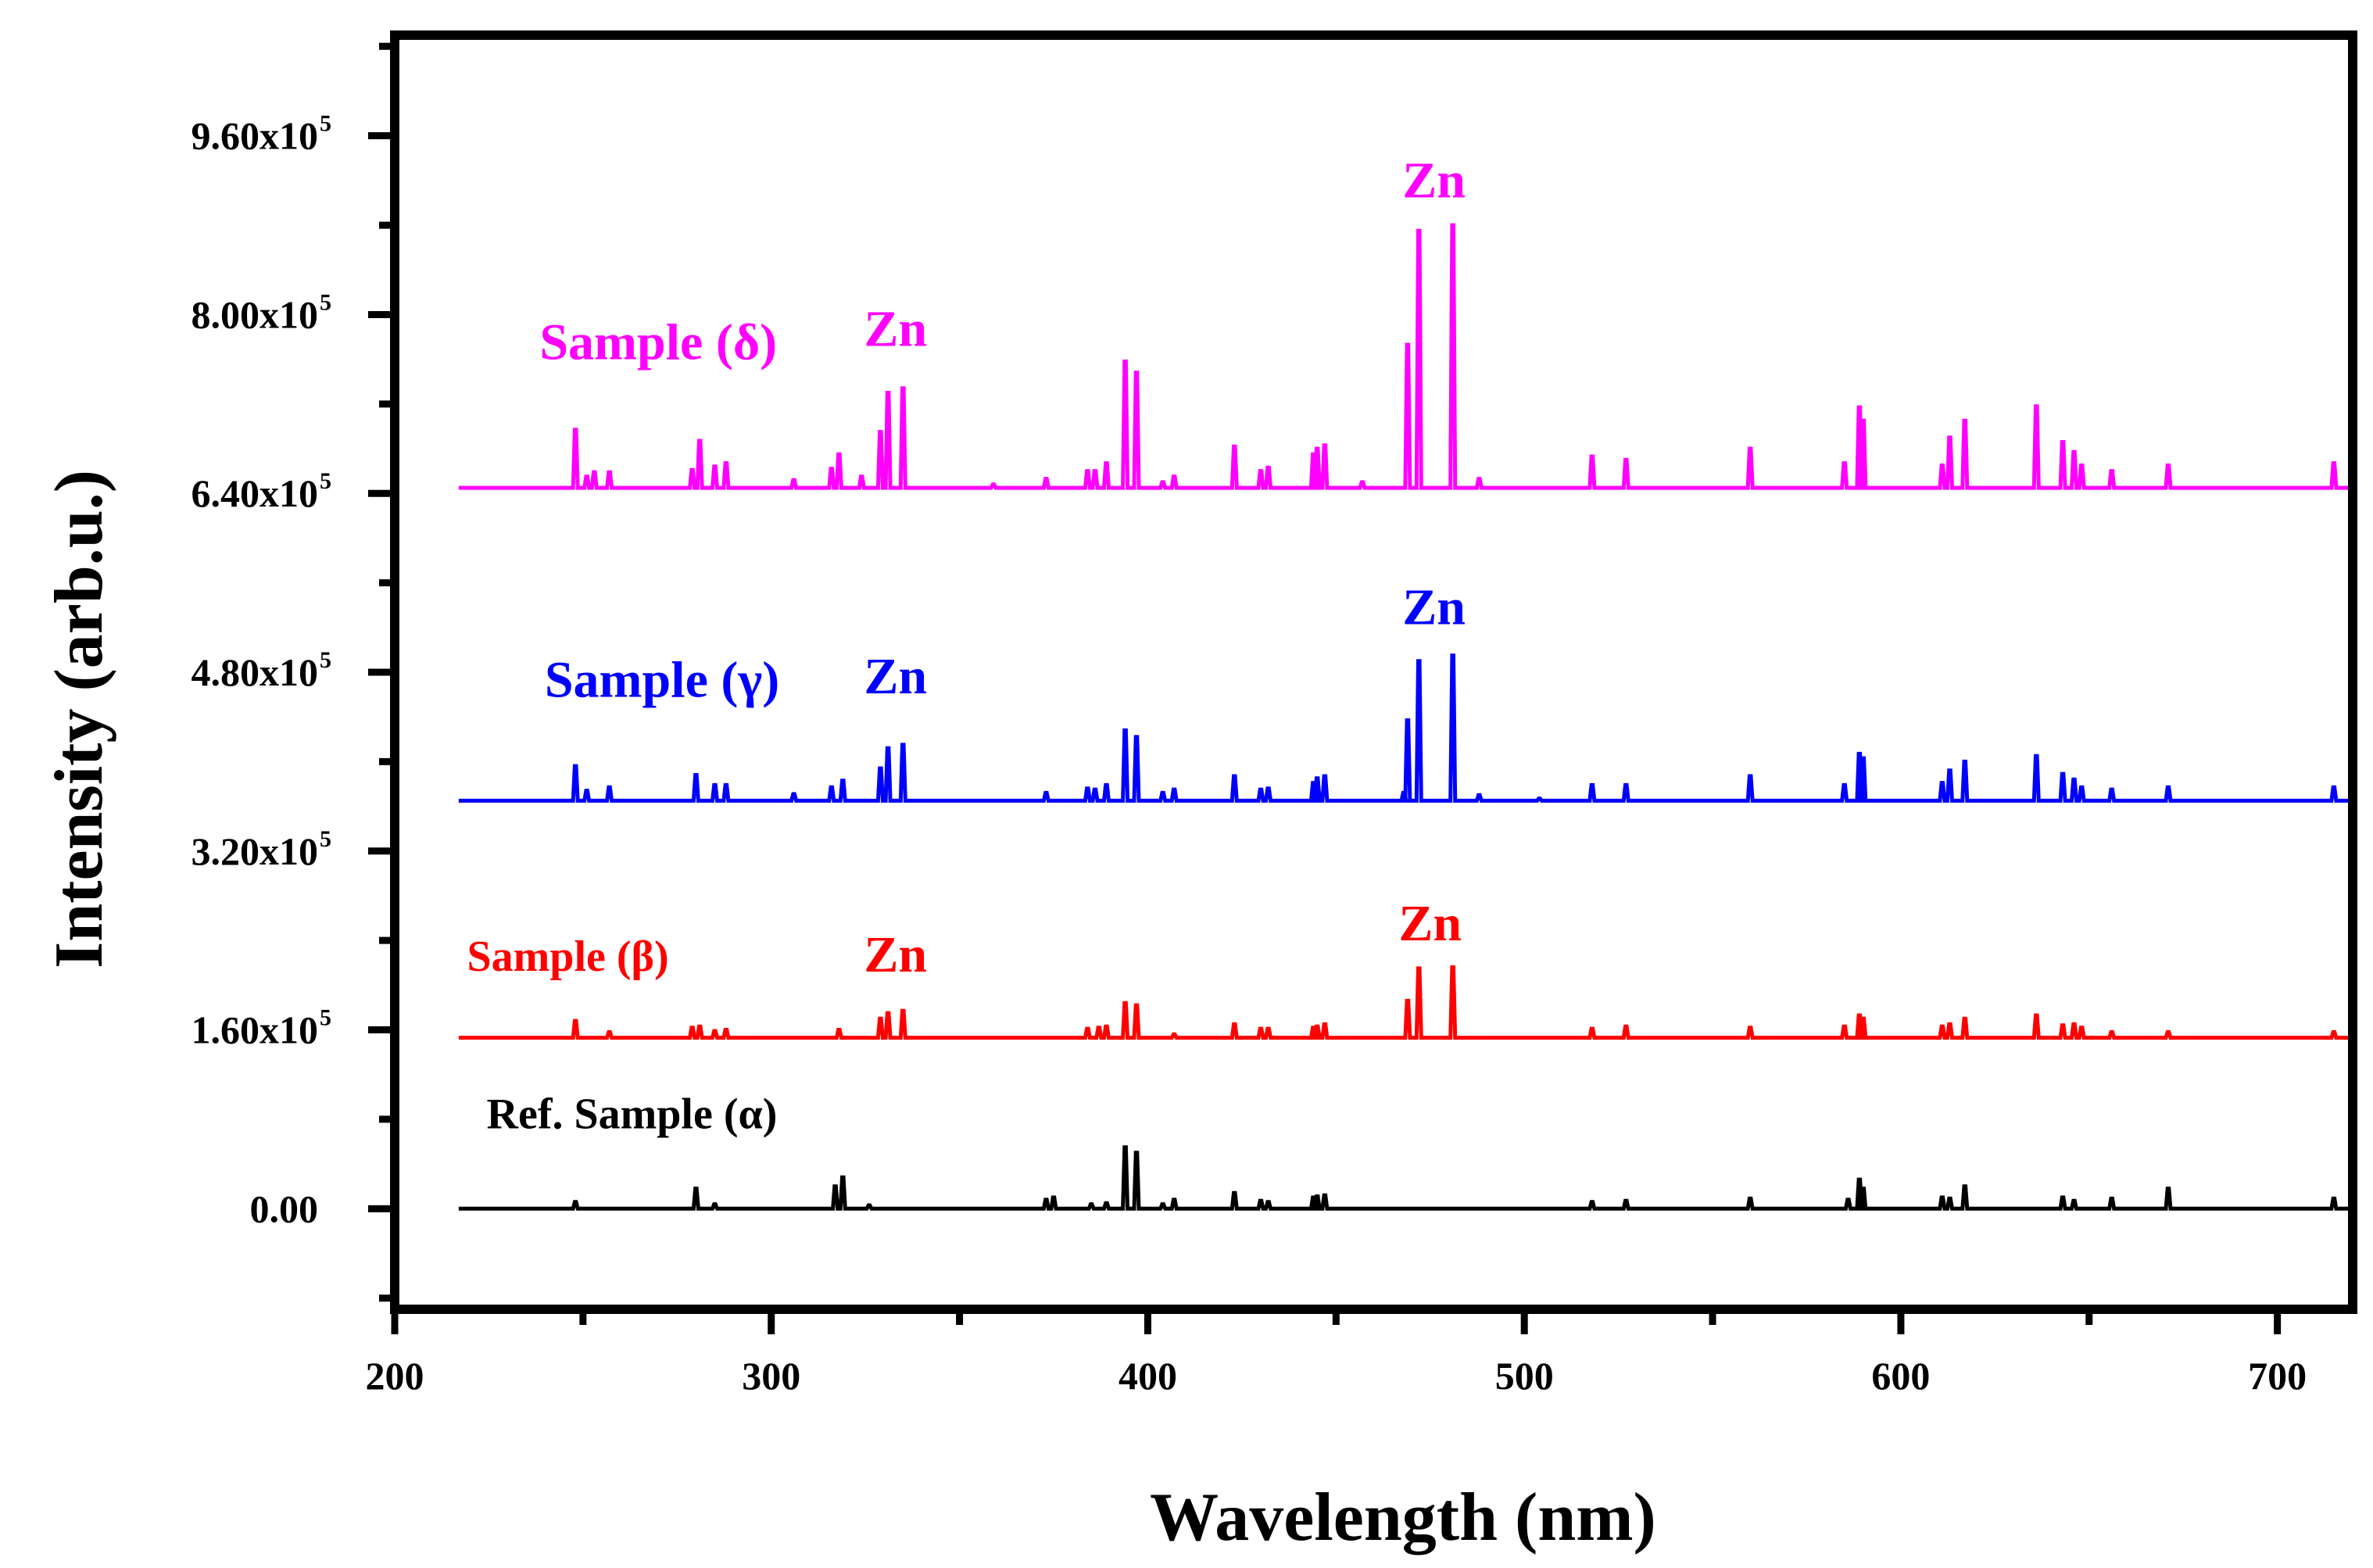  What do you see at coordinates (255, 136) in the screenshot?
I see `y-tick-label: 9.60x10` at bounding box center [255, 136].